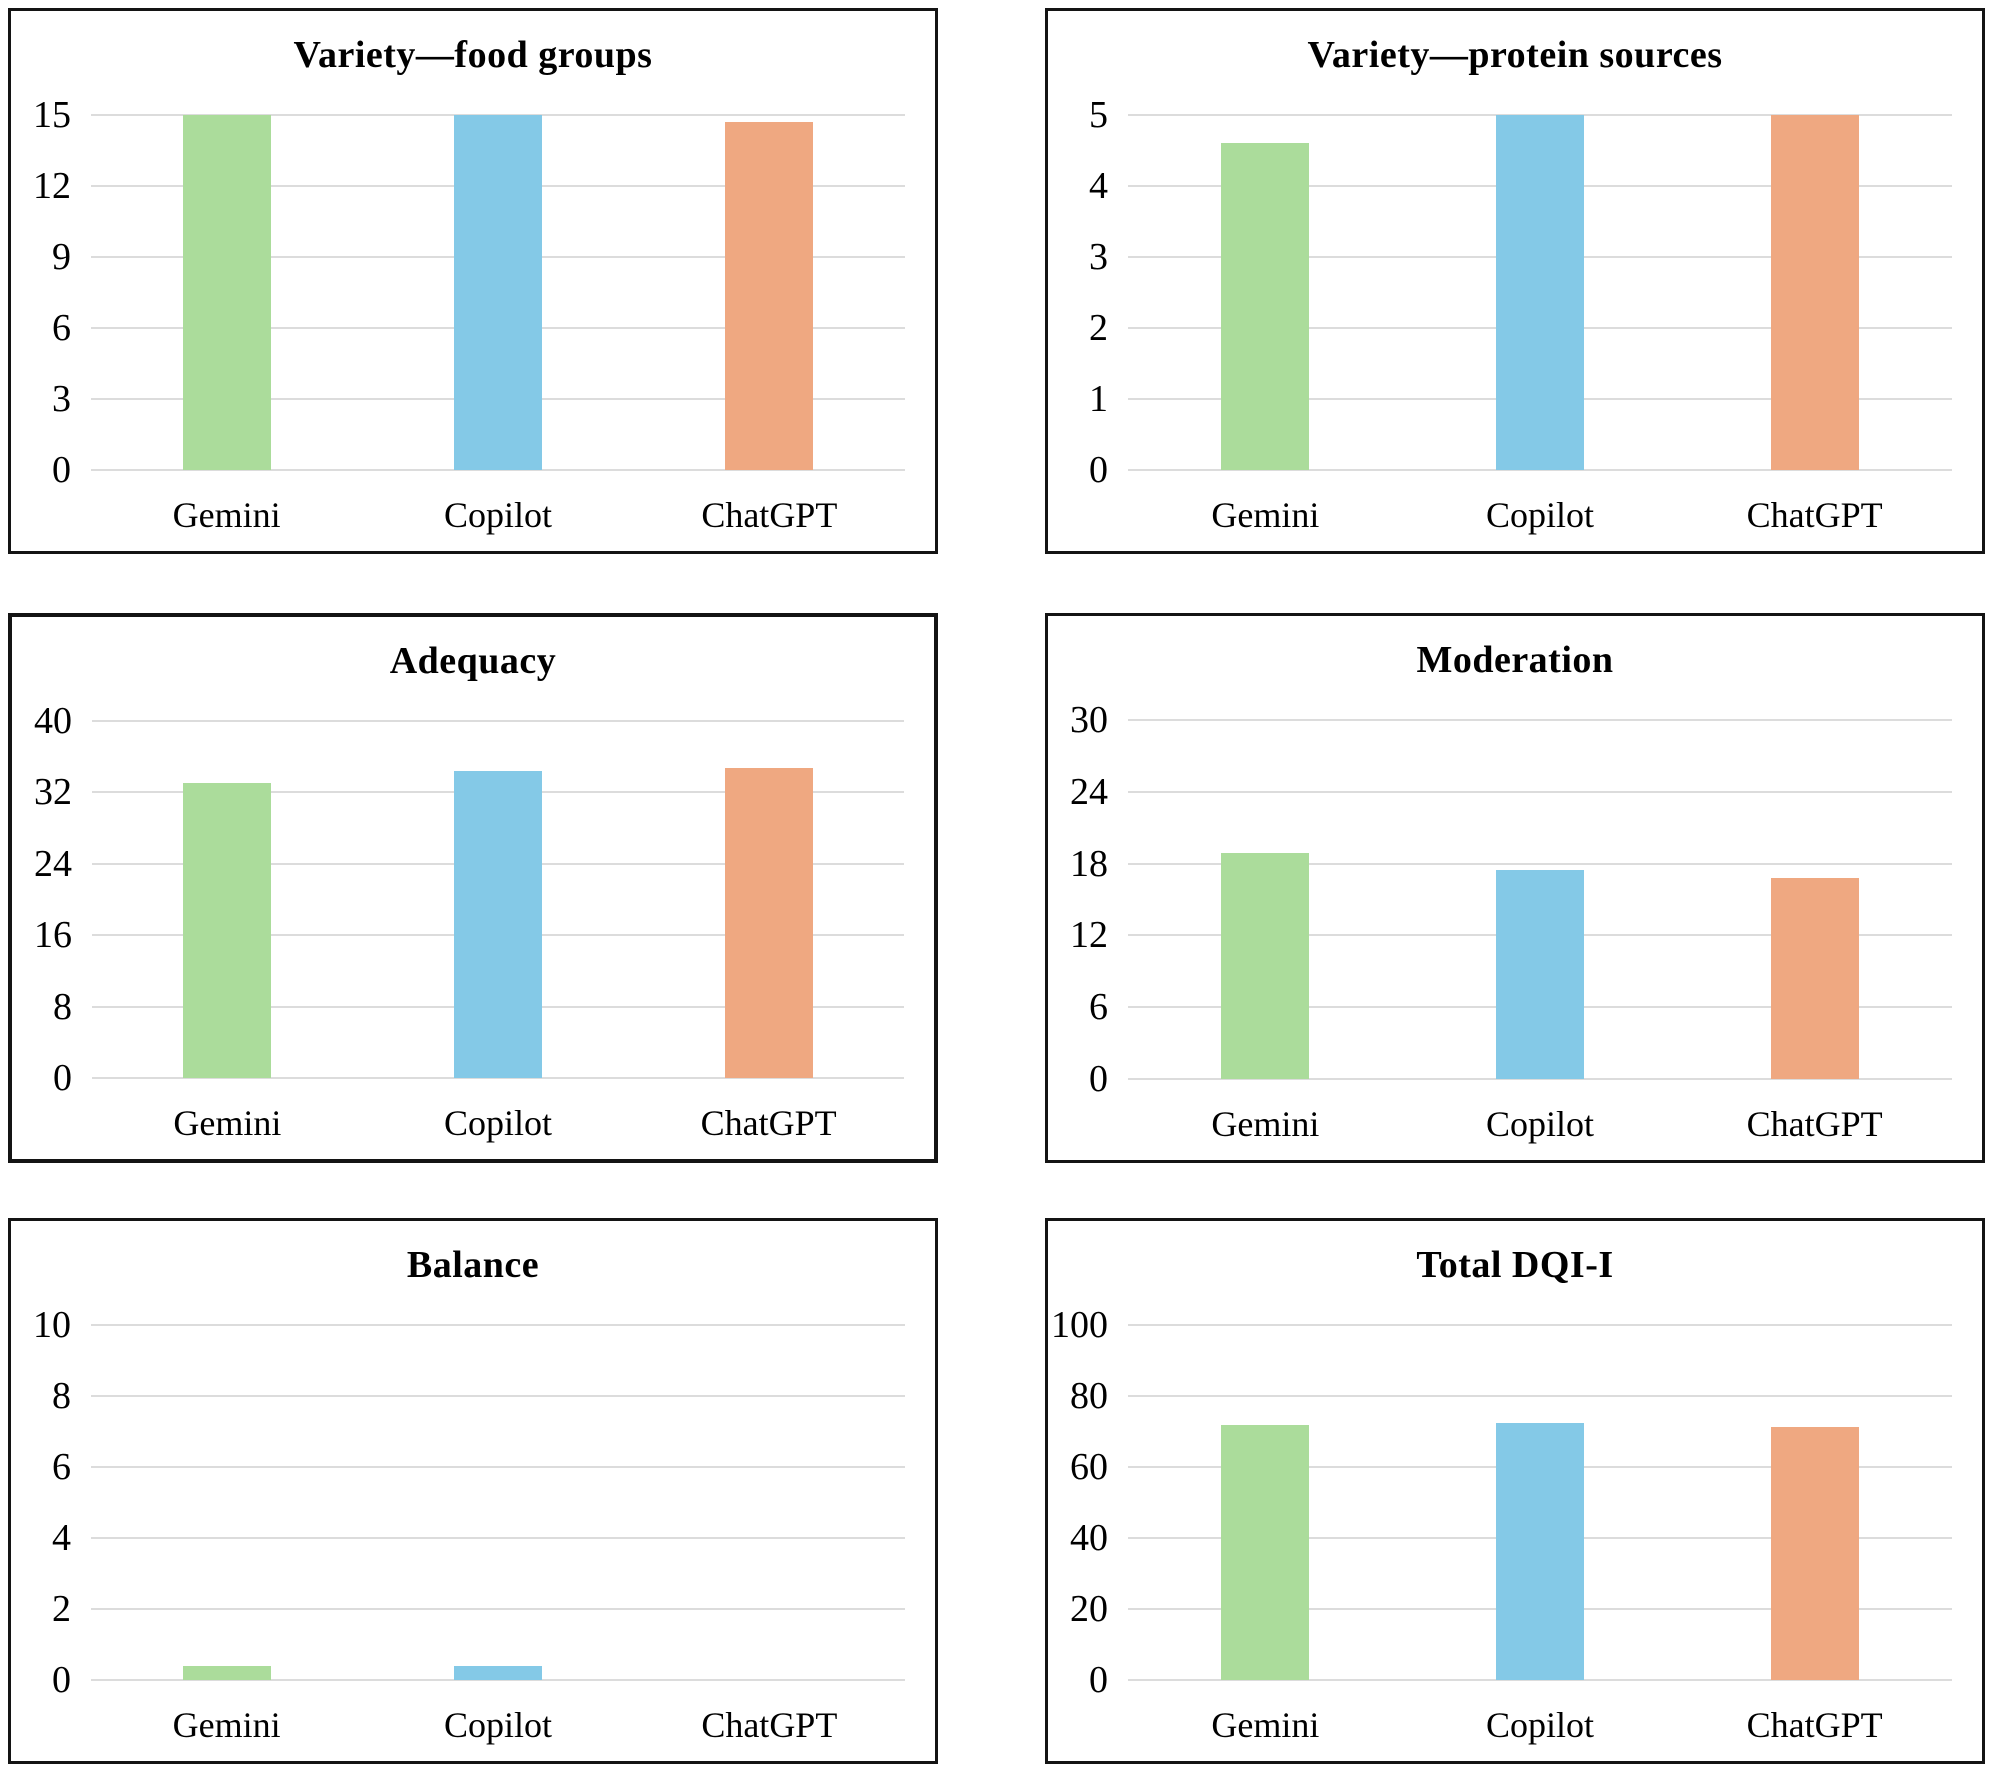 Image resolution: width=2000 pixels, height=1776 pixels. I want to click on y-tick-label-1: 1, so click(1098, 399).